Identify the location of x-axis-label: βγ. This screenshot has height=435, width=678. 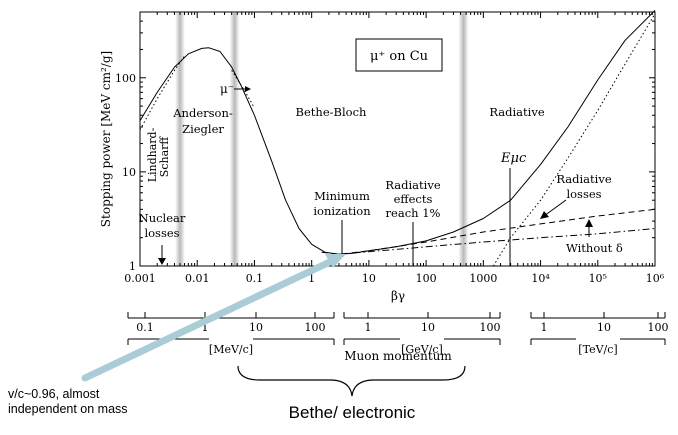
(398, 296).